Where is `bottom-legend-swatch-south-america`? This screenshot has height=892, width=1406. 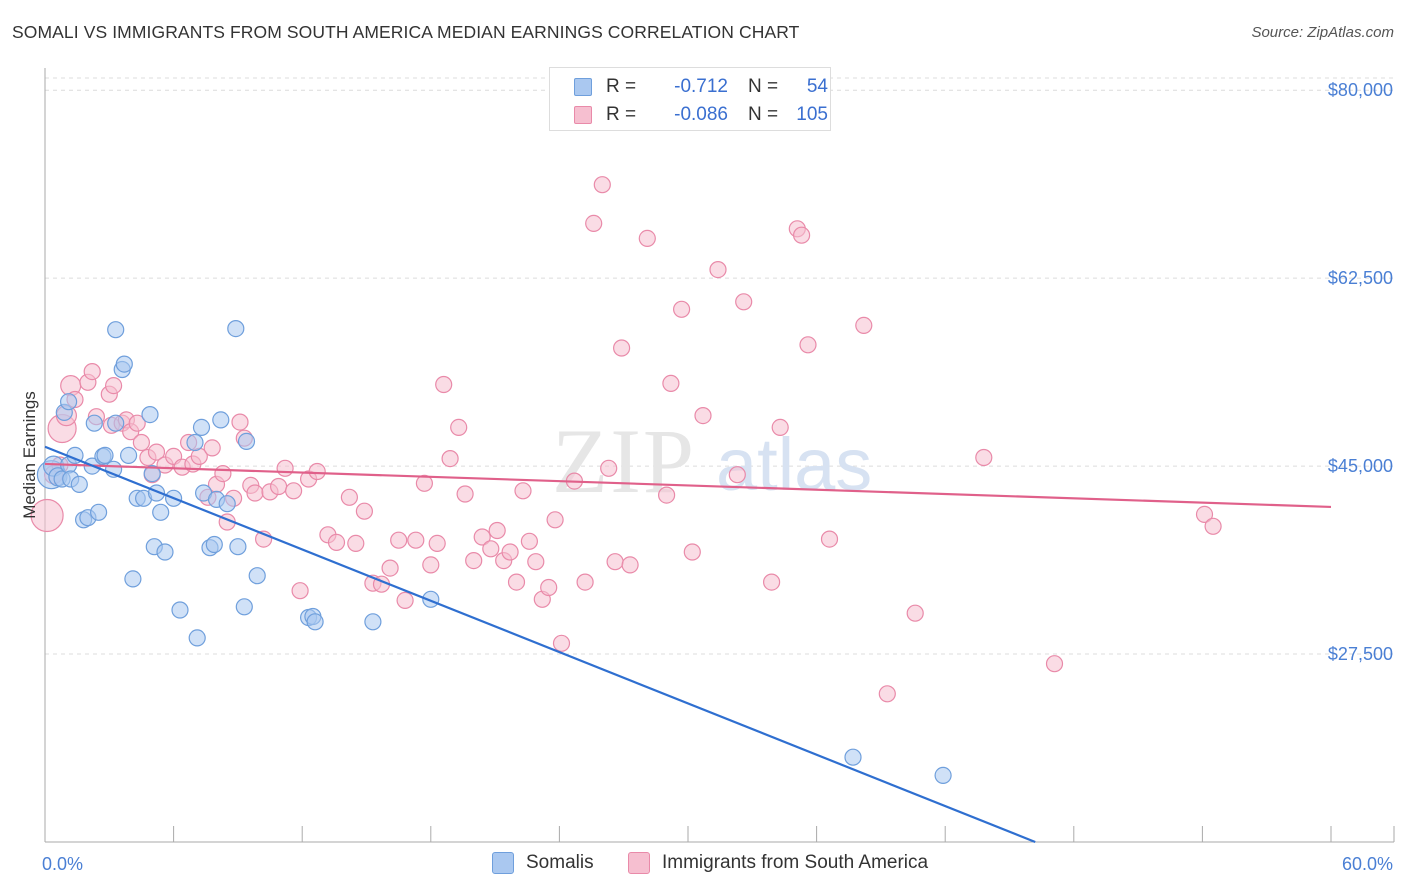 bottom-legend-swatch-south-america is located at coordinates (639, 863).